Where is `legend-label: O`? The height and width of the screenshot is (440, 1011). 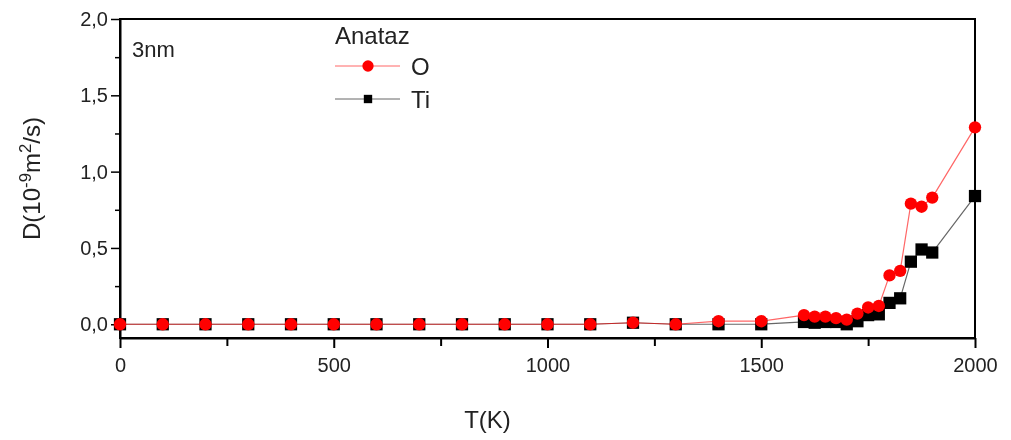 legend-label: O is located at coordinates (420, 66).